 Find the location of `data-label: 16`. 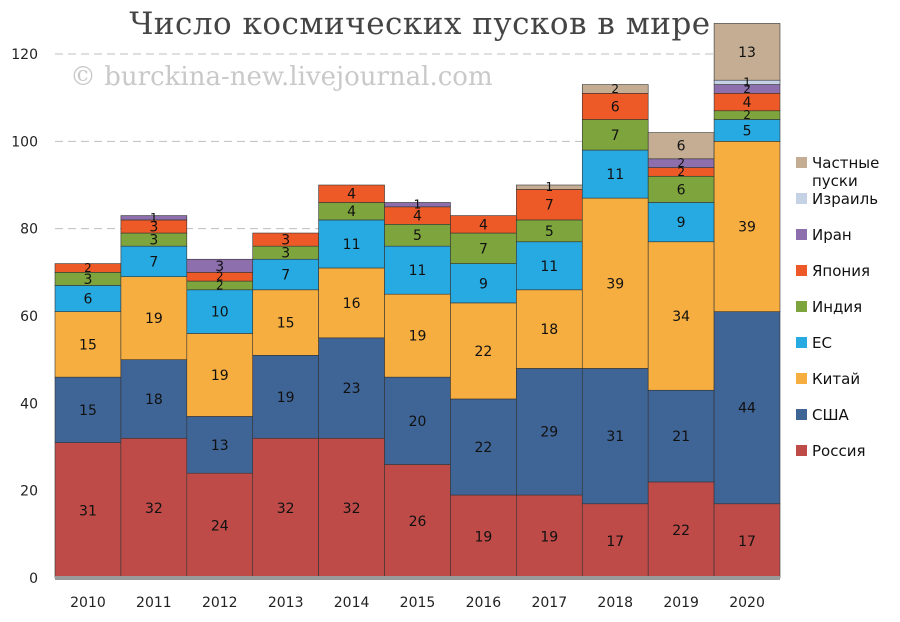

data-label: 16 is located at coordinates (352, 304).